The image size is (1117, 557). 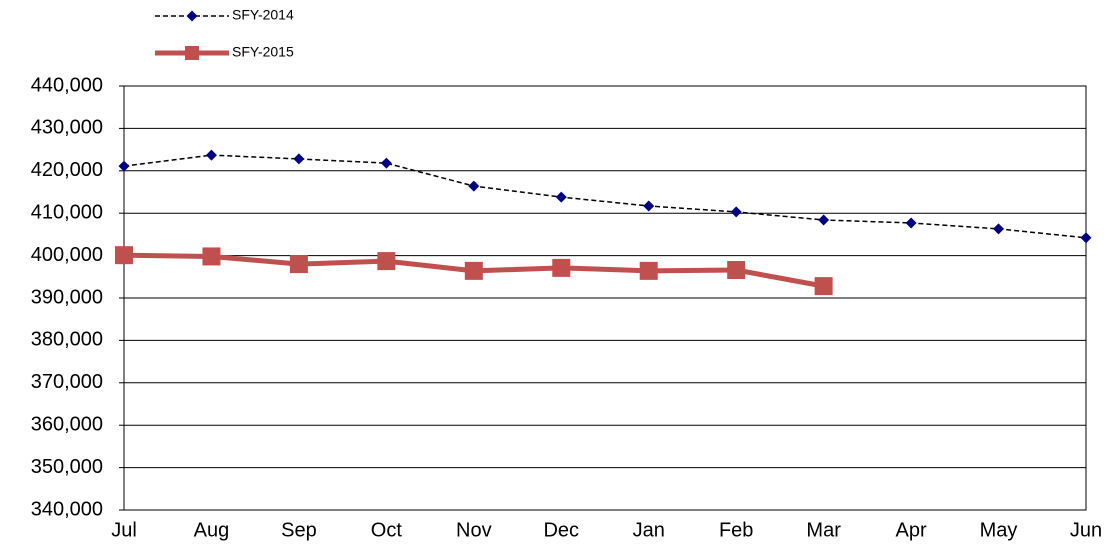 What do you see at coordinates (67, 424) in the screenshot?
I see `y-tick-label: 360,000` at bounding box center [67, 424].